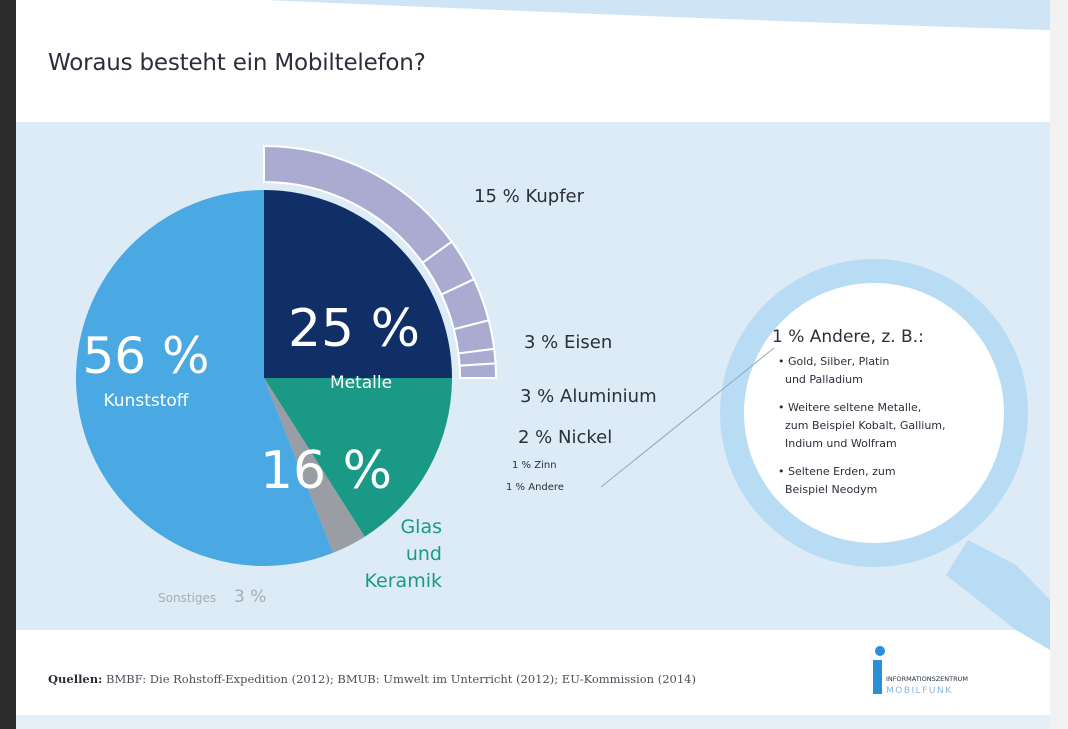  What do you see at coordinates (1059, 364) in the screenshot?
I see `side-pane` at bounding box center [1059, 364].